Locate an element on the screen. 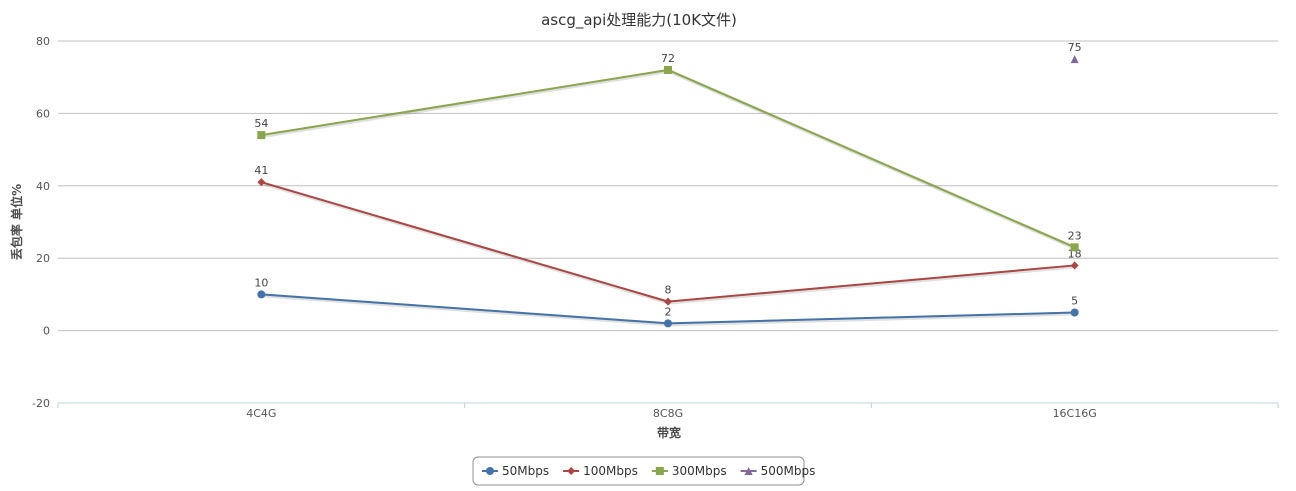 The width and height of the screenshot is (1296, 491). legend-item-50Mbps: 50Mbps is located at coordinates (515, 471).